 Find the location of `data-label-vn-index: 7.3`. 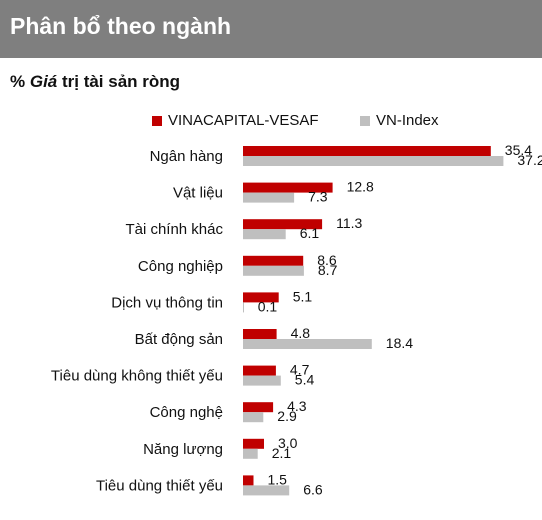

data-label-vn-index: 7.3 is located at coordinates (318, 197).